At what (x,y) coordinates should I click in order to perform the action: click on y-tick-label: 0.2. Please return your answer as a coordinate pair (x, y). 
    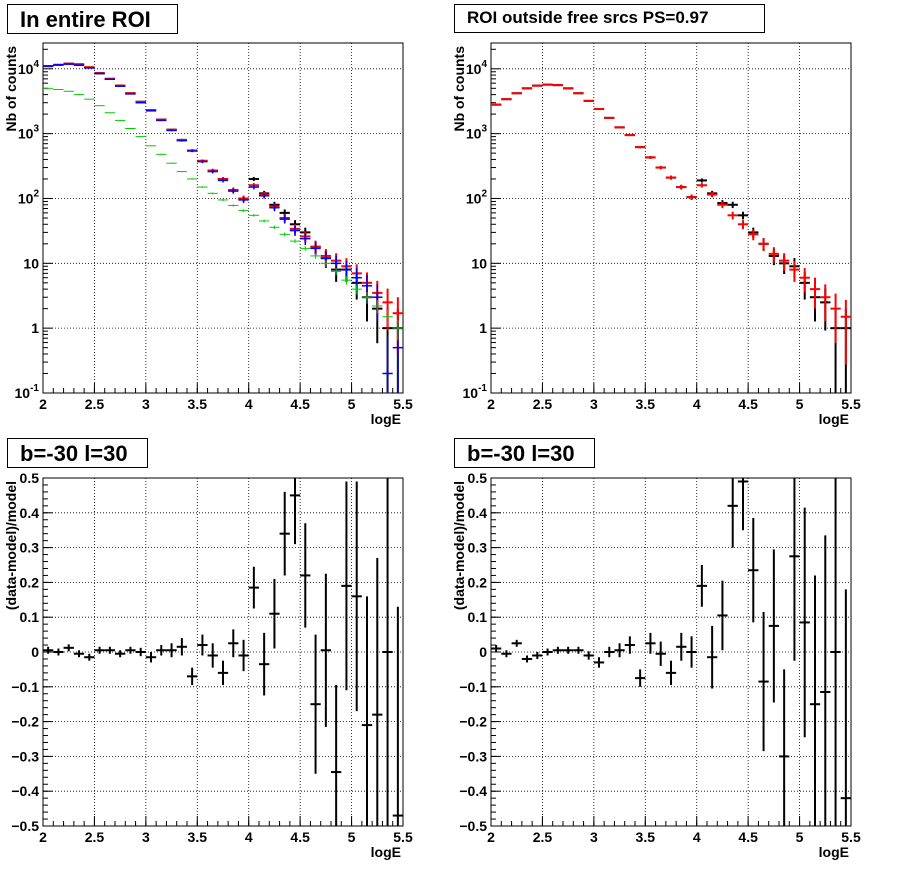
    Looking at the image, I should click on (30, 582).